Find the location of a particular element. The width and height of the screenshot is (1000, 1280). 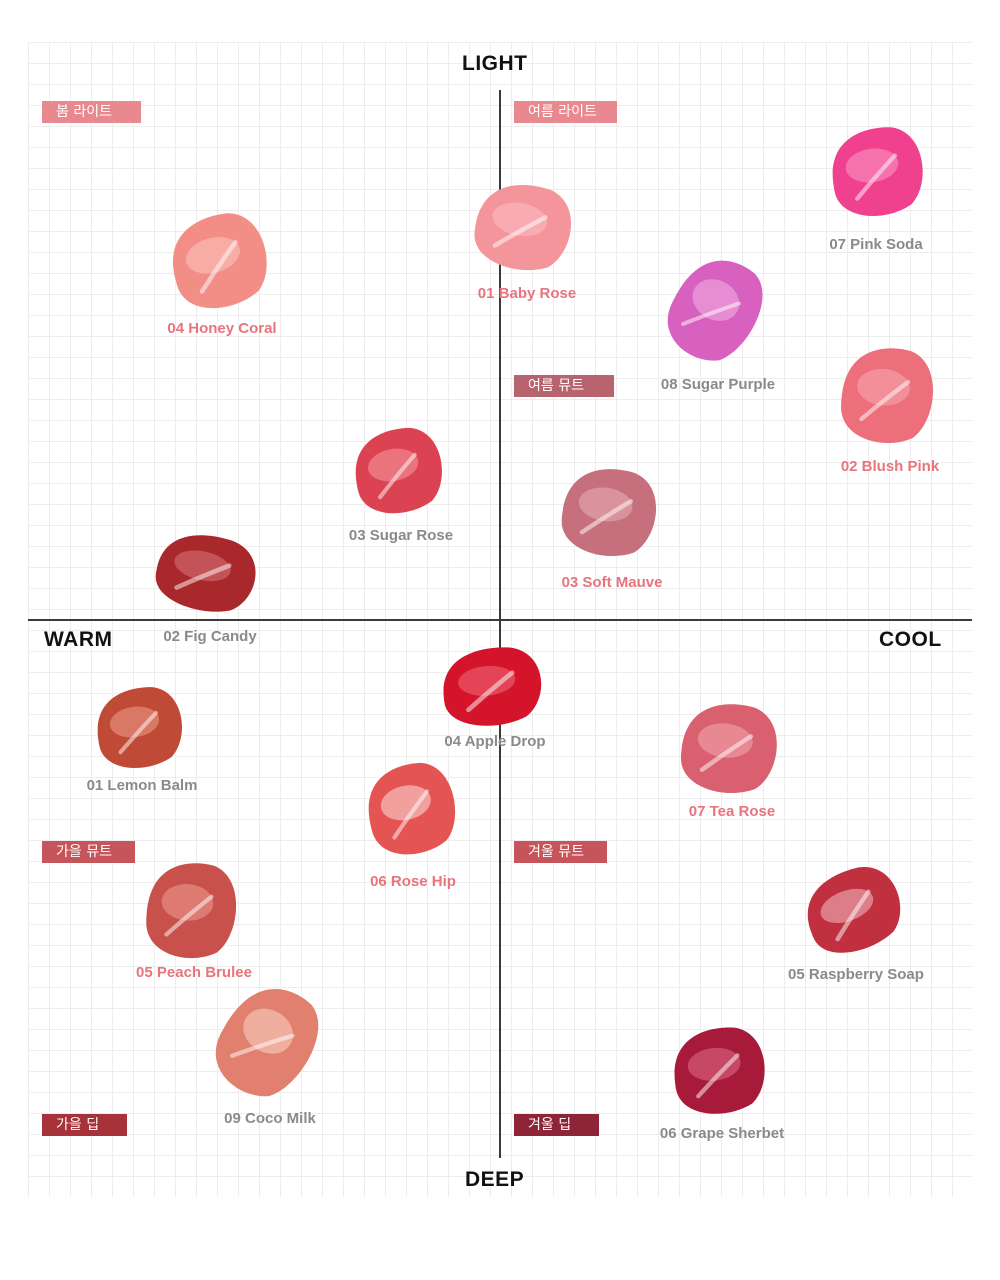

swatch-grape-sherbet-icon is located at coordinates (719, 1070).